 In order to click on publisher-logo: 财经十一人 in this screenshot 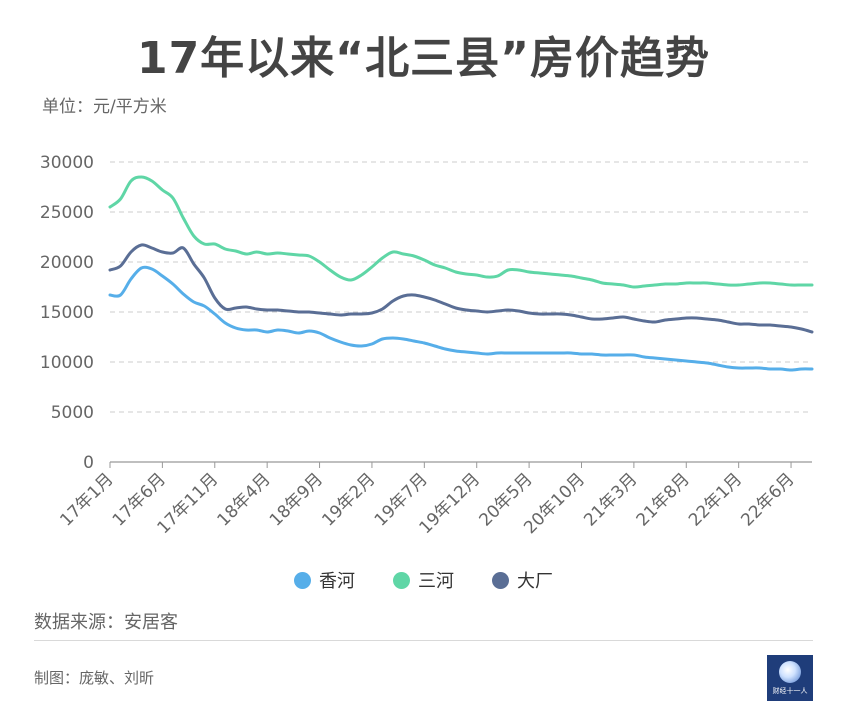, I will do `click(790, 678)`.